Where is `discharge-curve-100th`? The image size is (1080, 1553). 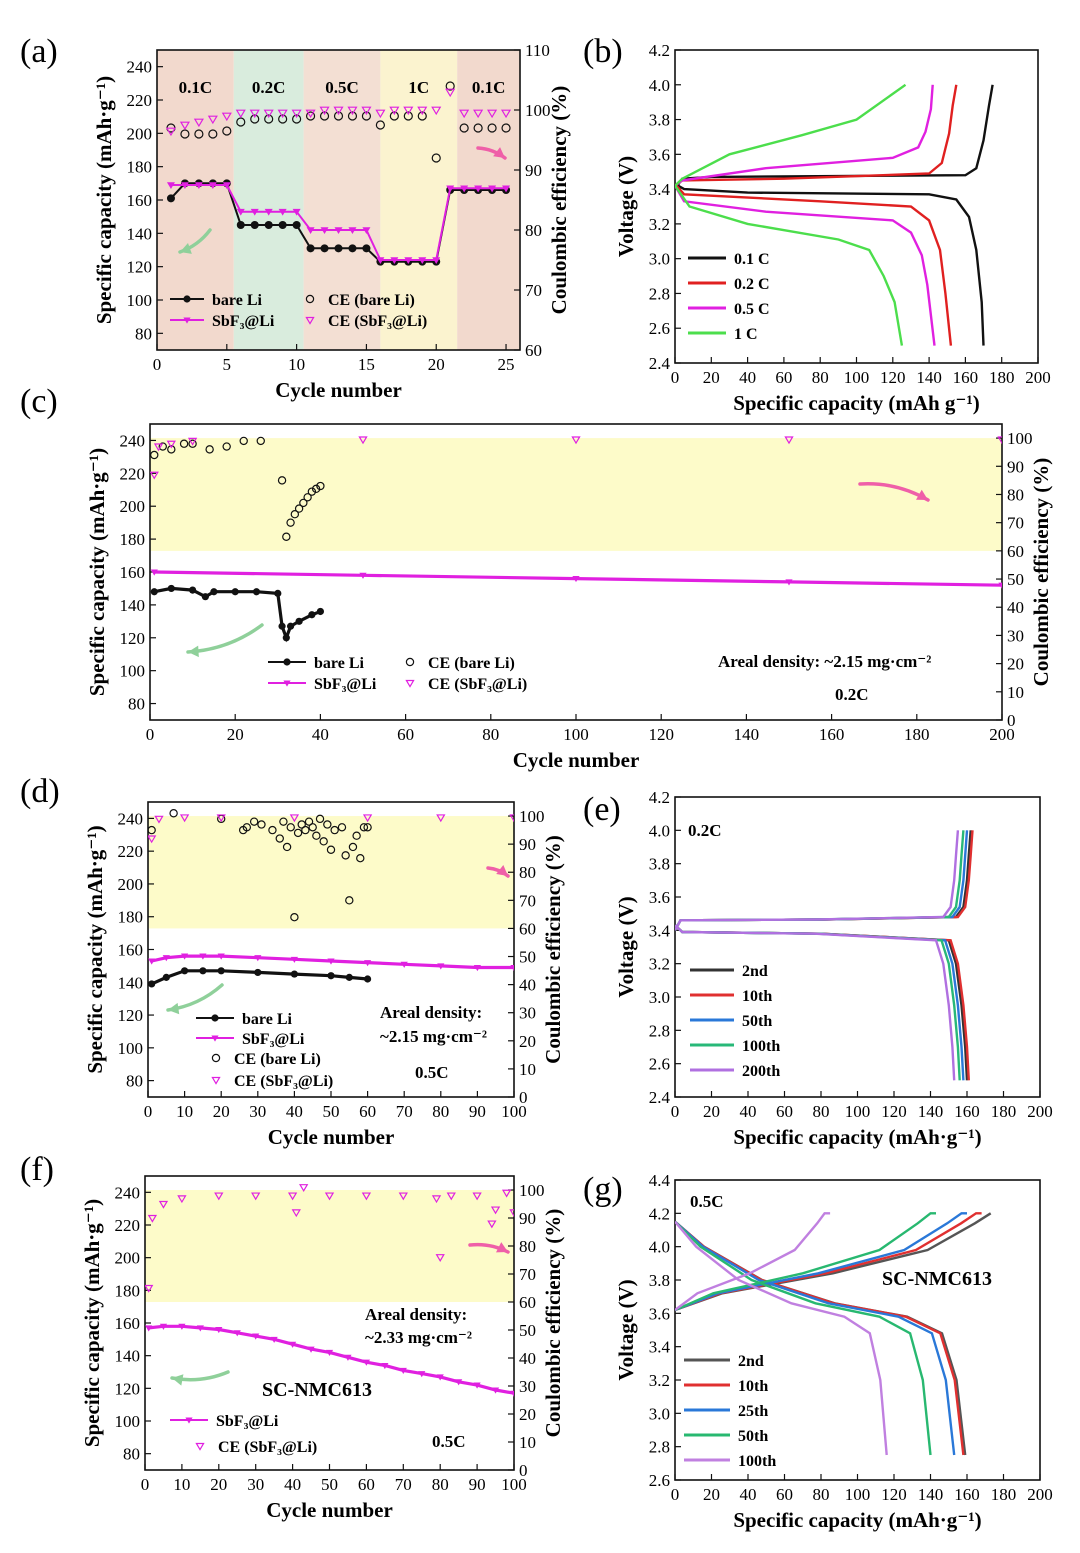
discharge-curve-100th is located at coordinates (781, 1338).